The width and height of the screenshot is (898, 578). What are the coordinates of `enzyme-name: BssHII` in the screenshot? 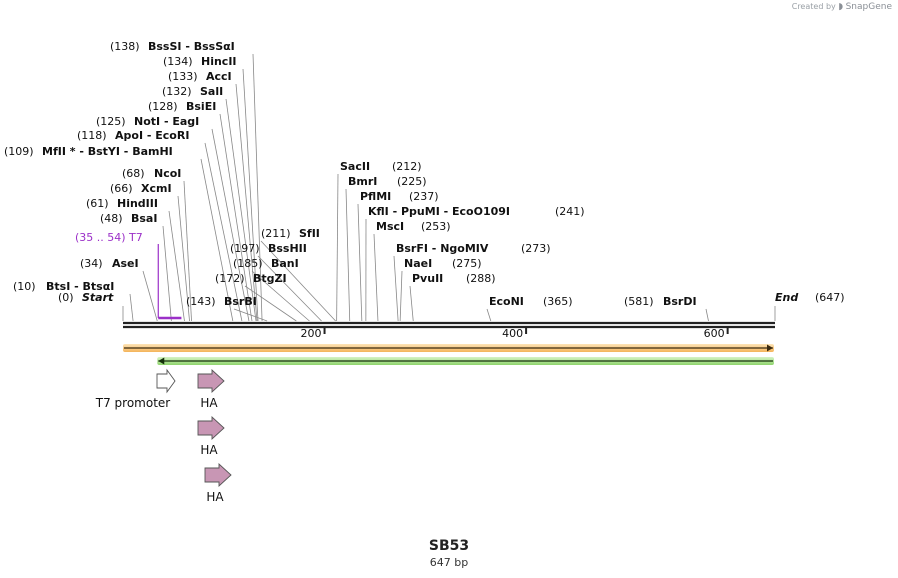 It's located at (287, 248).